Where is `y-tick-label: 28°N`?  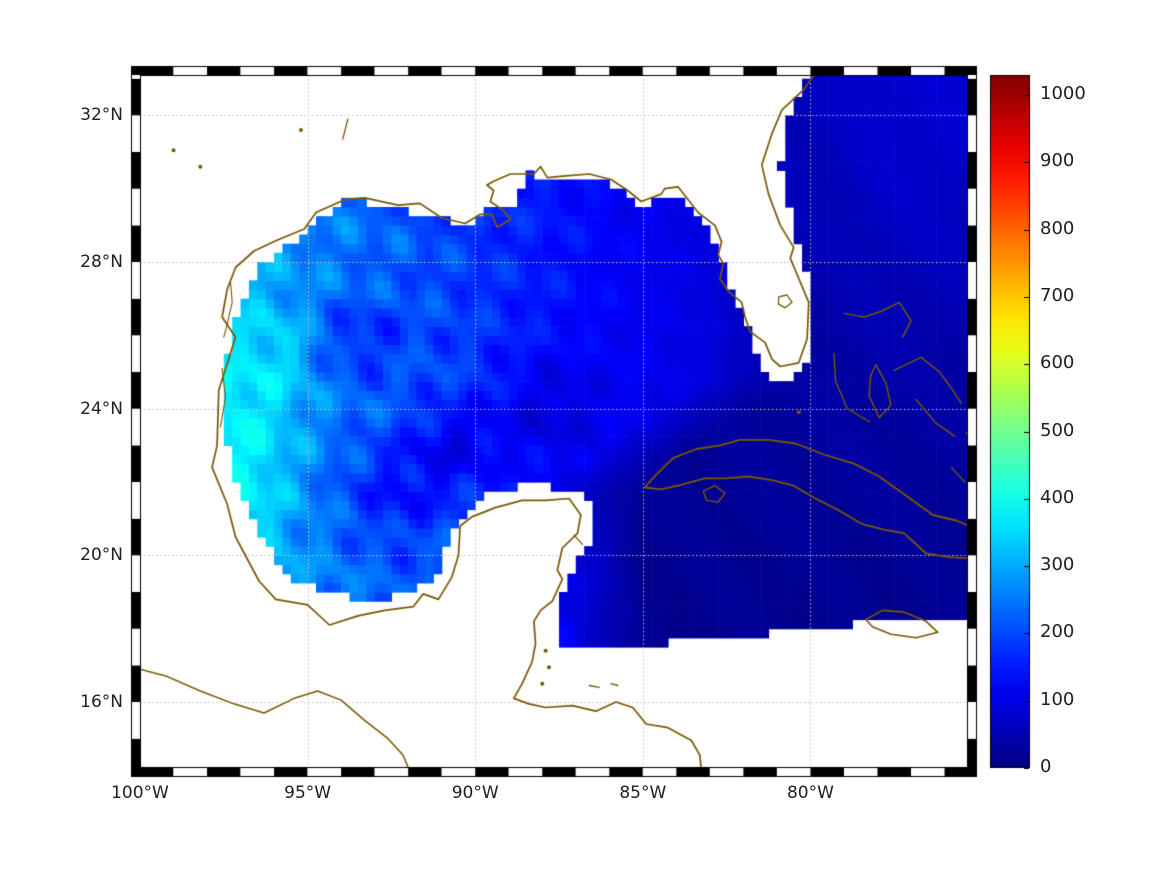
y-tick-label: 28°N is located at coordinates (101, 262).